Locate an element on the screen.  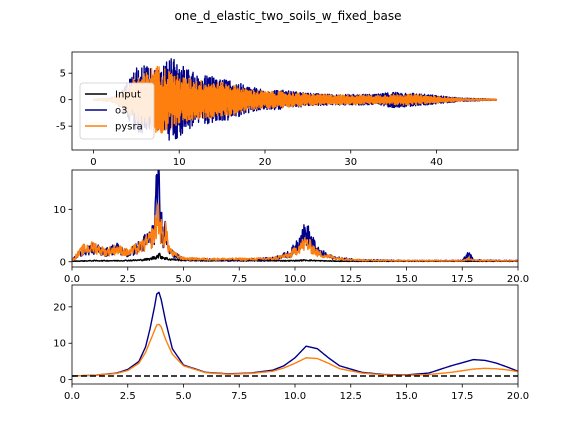
y-tick-label: -5 is located at coordinates (61, 127).